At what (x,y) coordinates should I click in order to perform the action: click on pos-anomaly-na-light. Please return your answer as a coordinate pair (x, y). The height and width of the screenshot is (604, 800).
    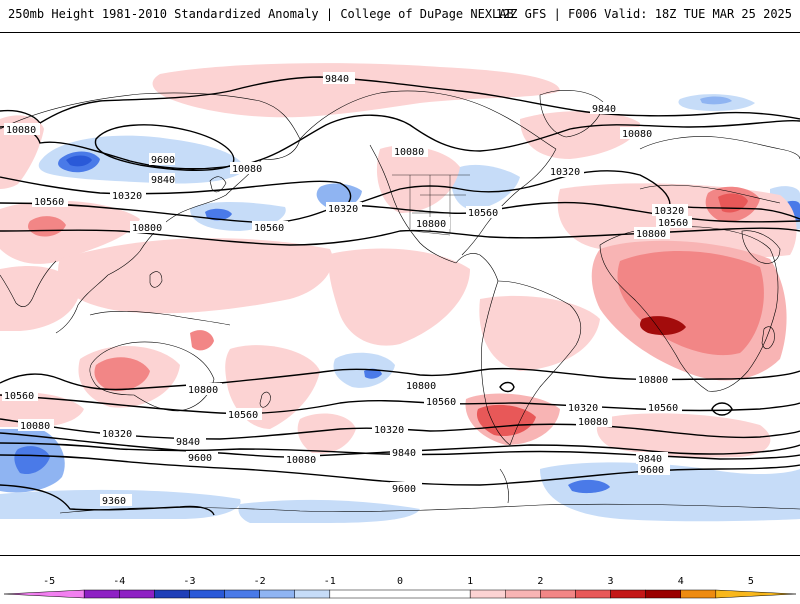
    Looking at the image, I should click on (418, 179).